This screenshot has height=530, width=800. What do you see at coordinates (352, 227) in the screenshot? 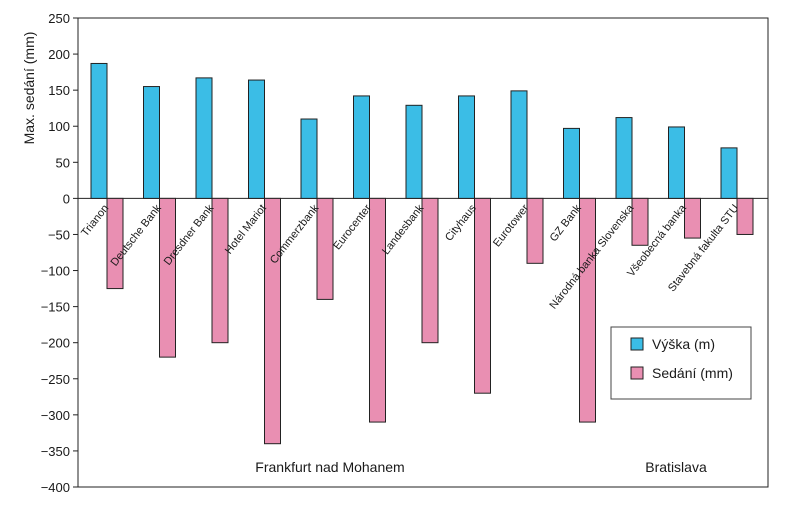
I see `x-tick-label-eurocenter: Eurocenter` at bounding box center [352, 227].